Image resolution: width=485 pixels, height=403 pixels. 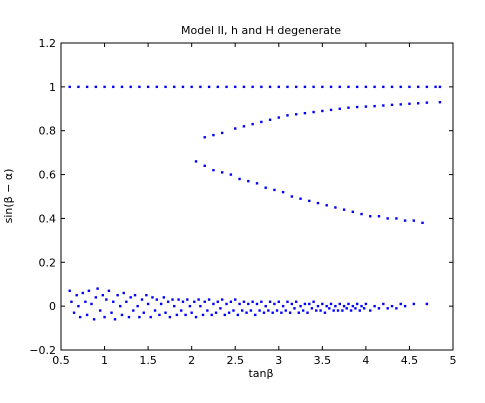 What do you see at coordinates (453, 360) in the screenshot?
I see `x-tick-label: 5` at bounding box center [453, 360].